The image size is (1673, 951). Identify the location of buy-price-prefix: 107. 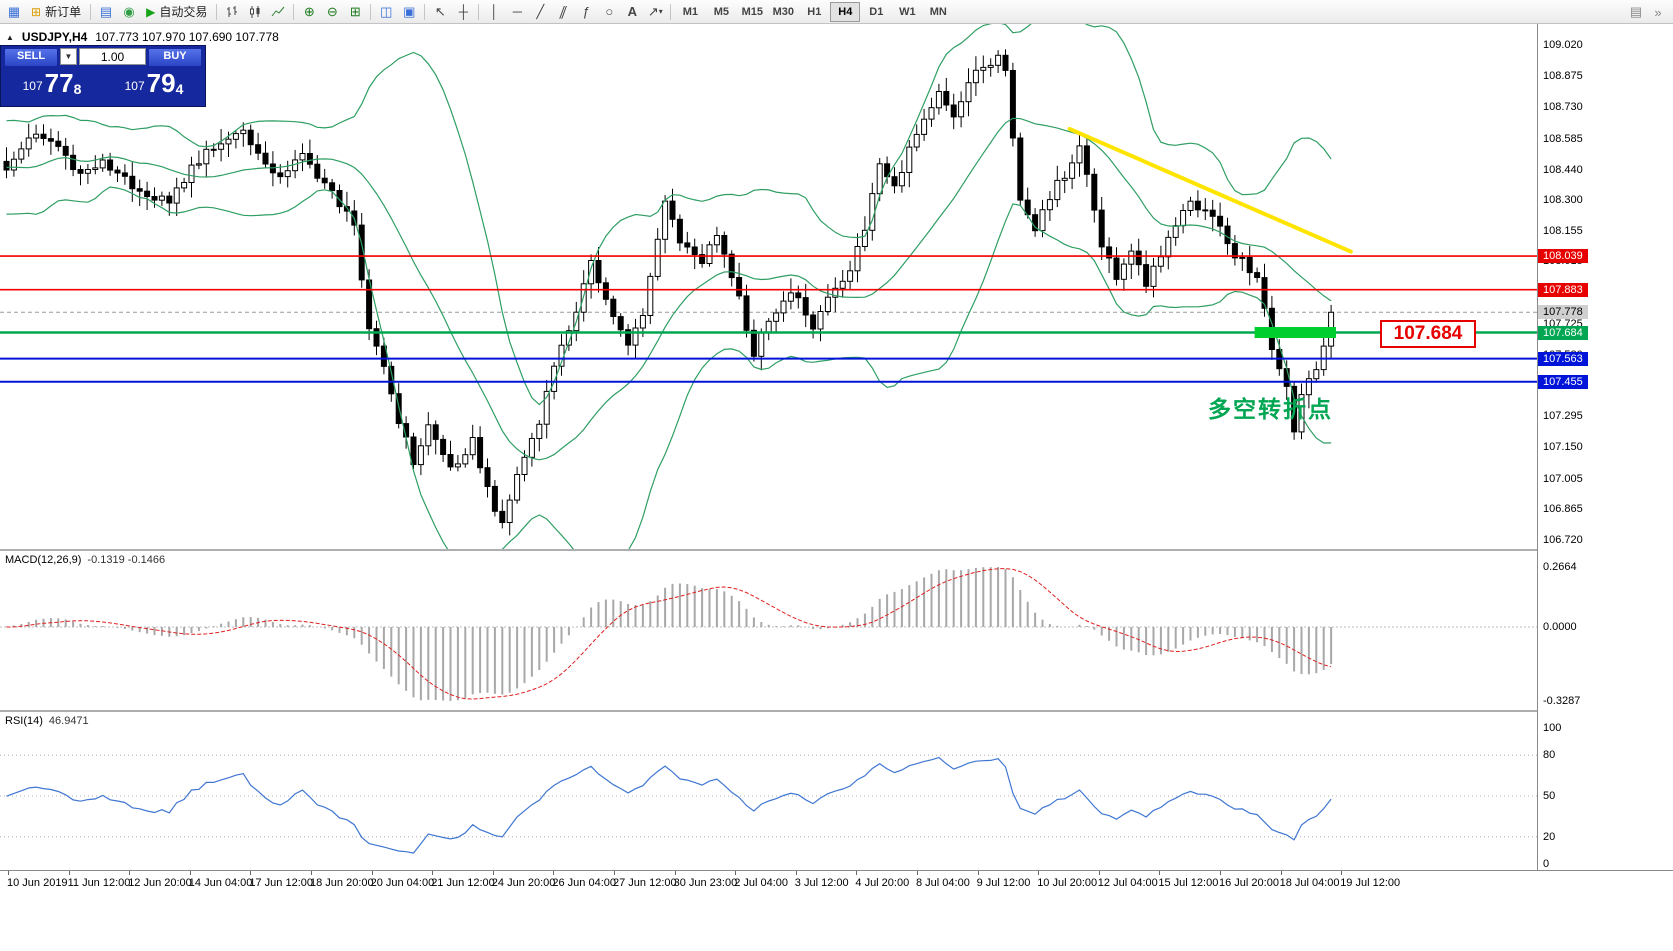
(134, 86).